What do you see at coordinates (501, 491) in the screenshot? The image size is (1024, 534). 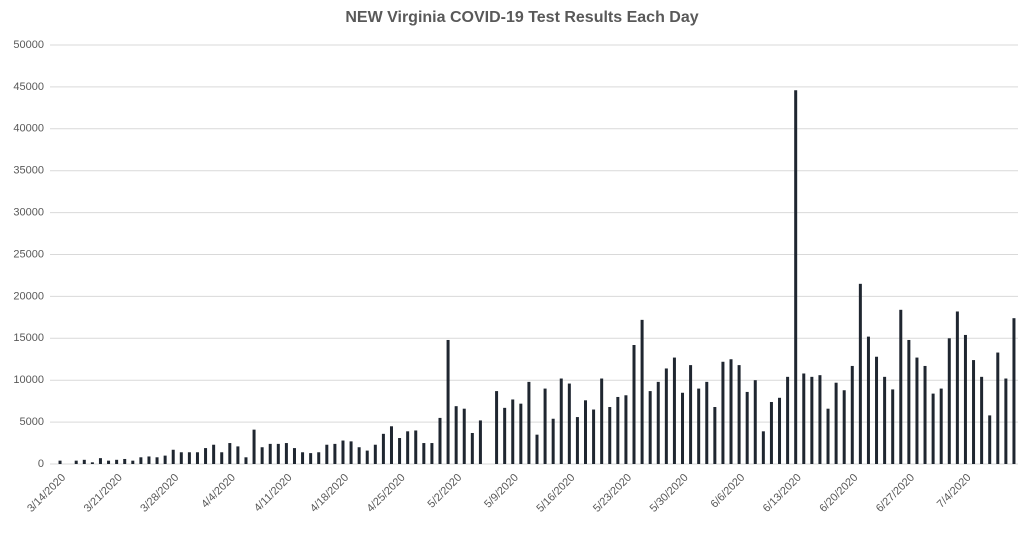 I see `x-tick-label: 5/9/2020` at bounding box center [501, 491].